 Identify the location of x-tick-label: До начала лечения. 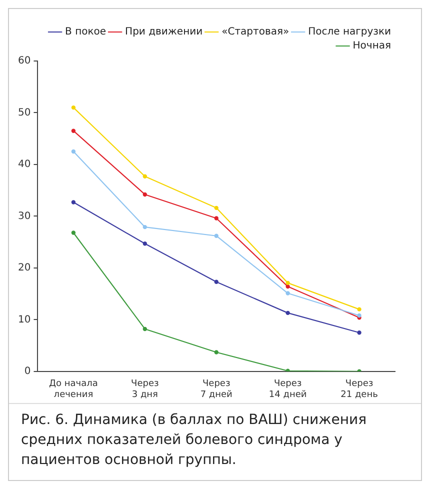
(73, 389).